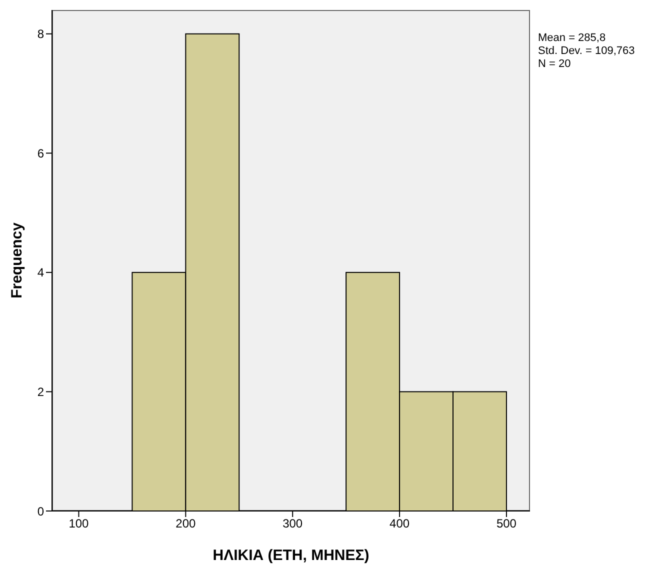  What do you see at coordinates (40, 391) in the screenshot?
I see `y-tick-label: 2` at bounding box center [40, 391].